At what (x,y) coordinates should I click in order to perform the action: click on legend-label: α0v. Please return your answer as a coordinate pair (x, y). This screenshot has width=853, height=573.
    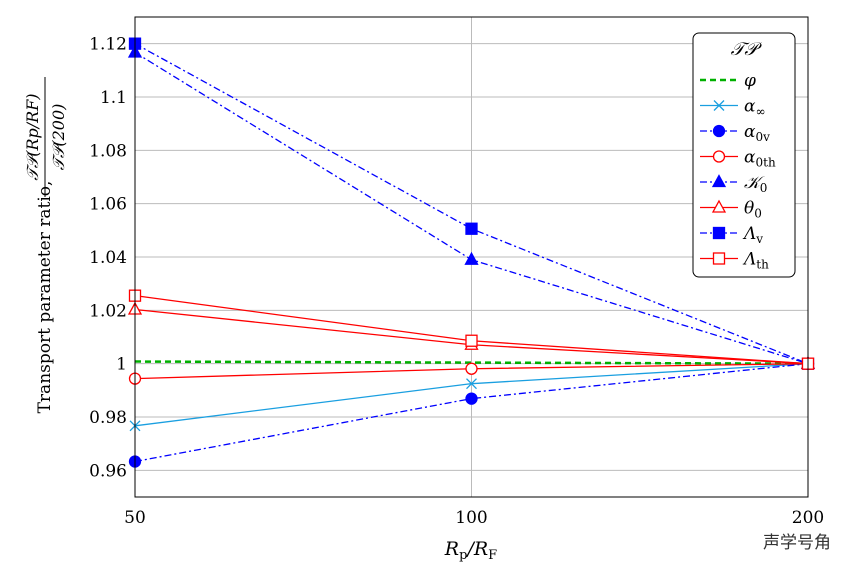
    Looking at the image, I should click on (757, 133).